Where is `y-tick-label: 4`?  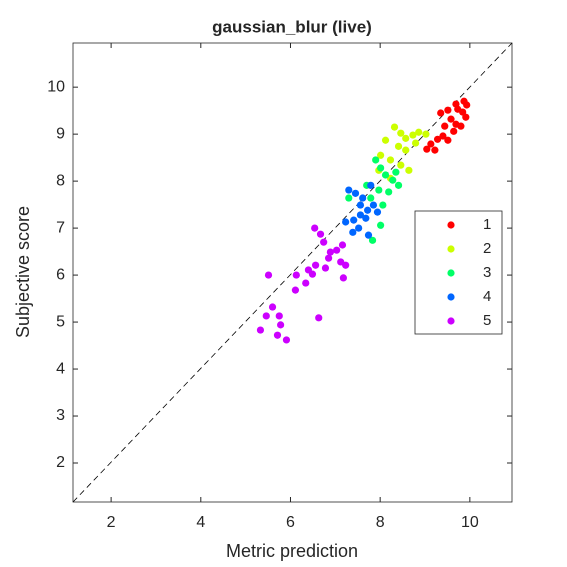
y-tick-label: 4 is located at coordinates (60, 368).